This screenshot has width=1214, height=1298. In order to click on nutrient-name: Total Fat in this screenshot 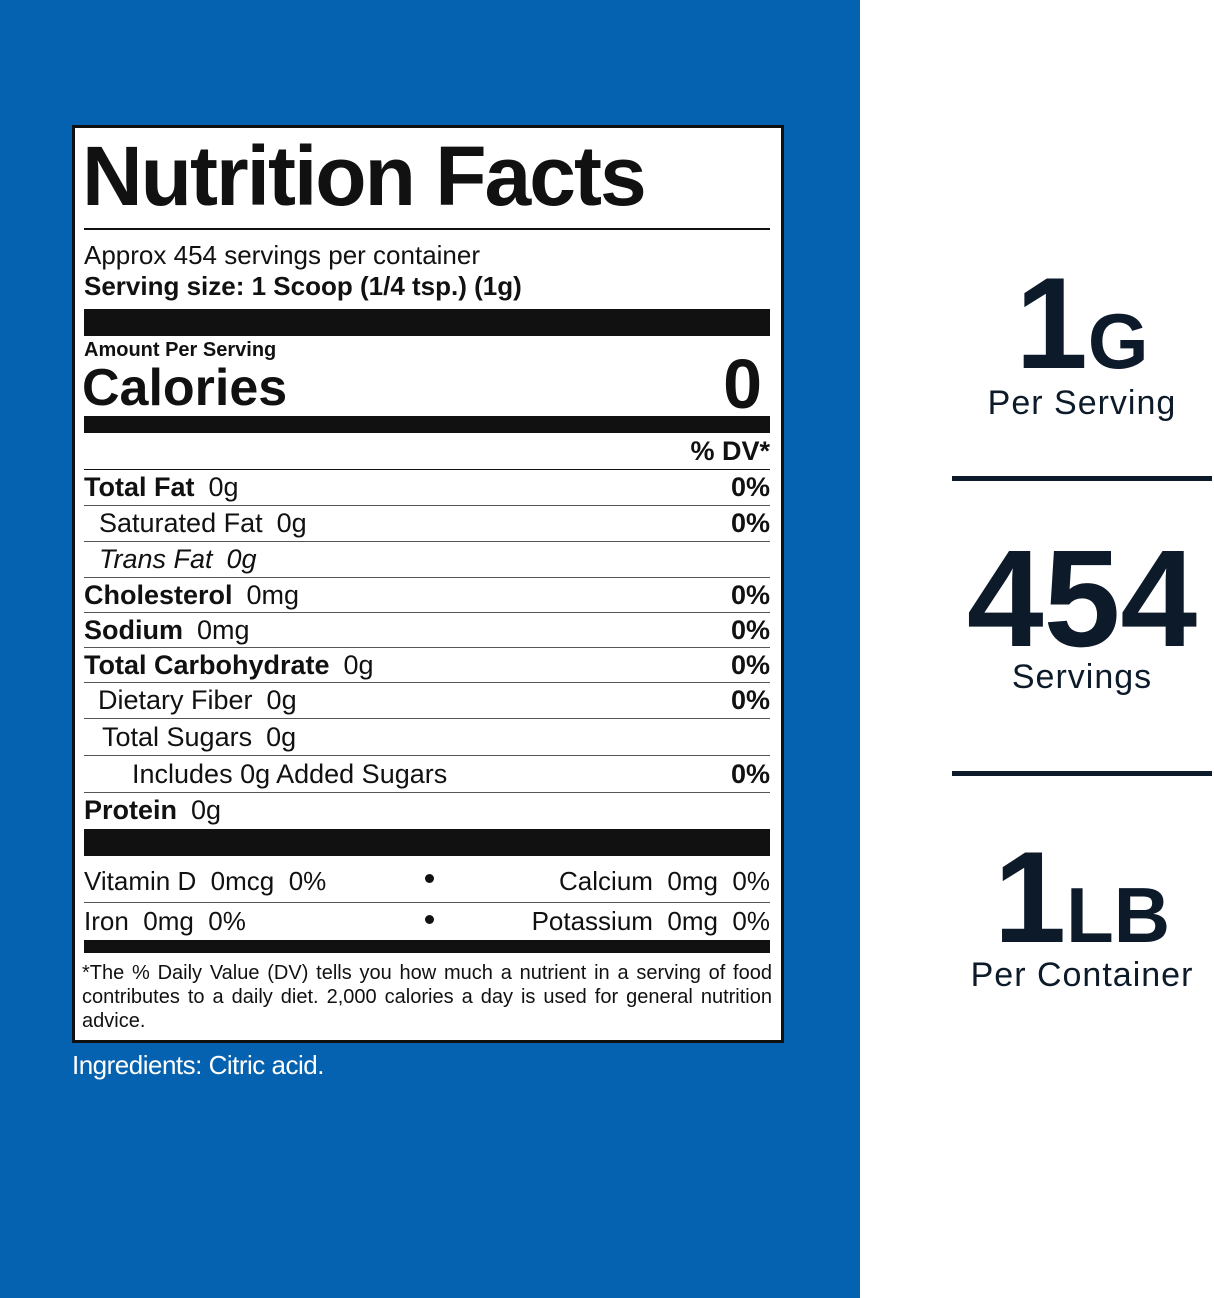, I will do `click(139, 487)`.